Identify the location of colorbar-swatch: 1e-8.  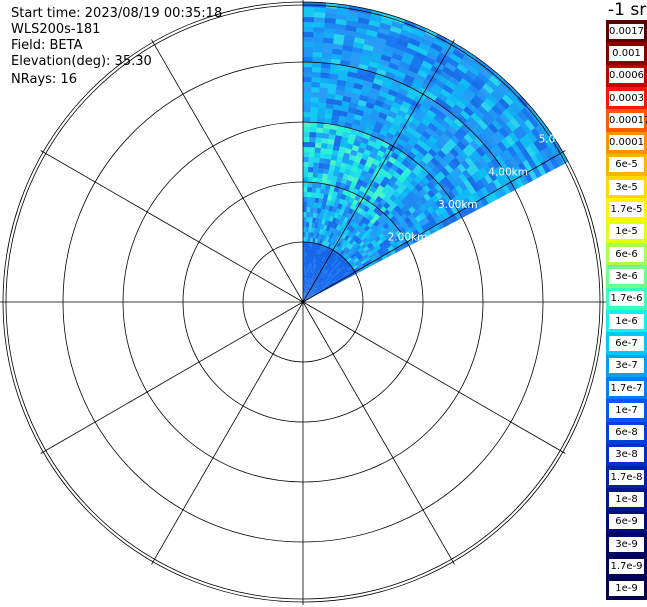
(626, 500).